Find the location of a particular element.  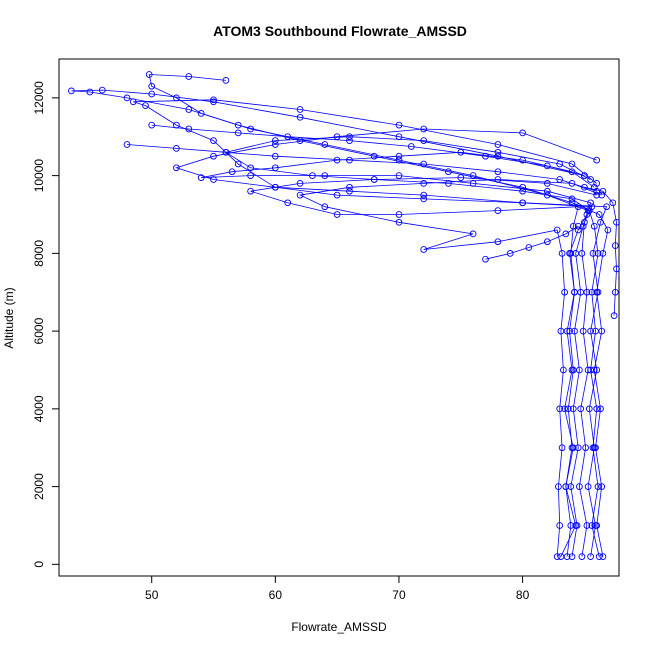

series-9-line is located at coordinates (600, 251).